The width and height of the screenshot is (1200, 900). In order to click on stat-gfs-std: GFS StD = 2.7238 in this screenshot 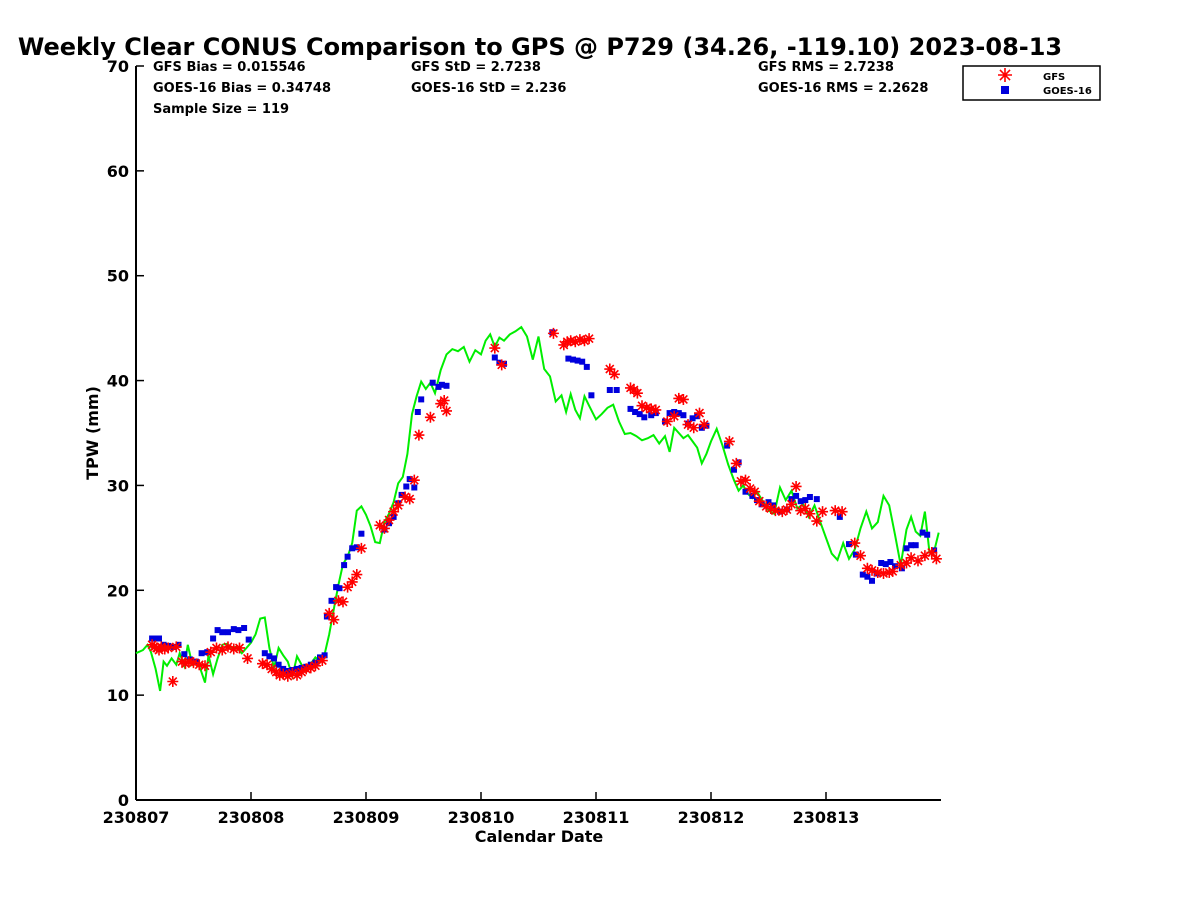, I will do `click(476, 67)`.